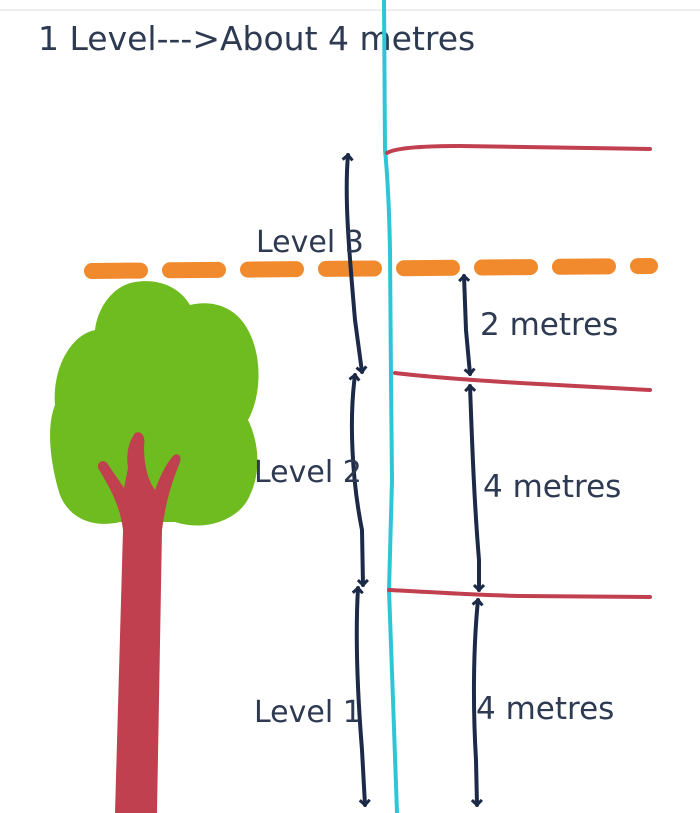 This screenshot has width=700, height=813. I want to click on measure-label-4m-upper: 4 metres, so click(552, 487).